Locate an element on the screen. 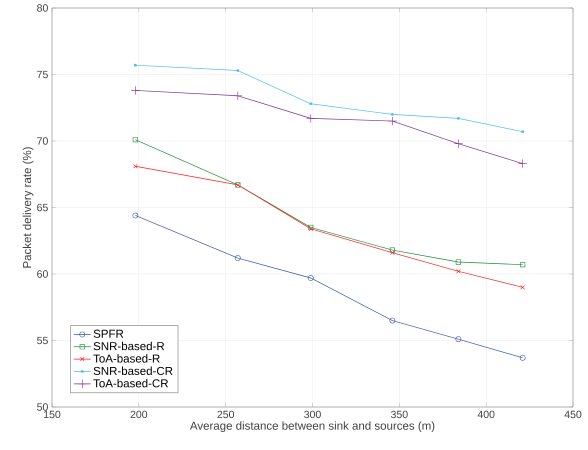 The width and height of the screenshot is (588, 450). y-tick-label: 70 is located at coordinates (42, 141).